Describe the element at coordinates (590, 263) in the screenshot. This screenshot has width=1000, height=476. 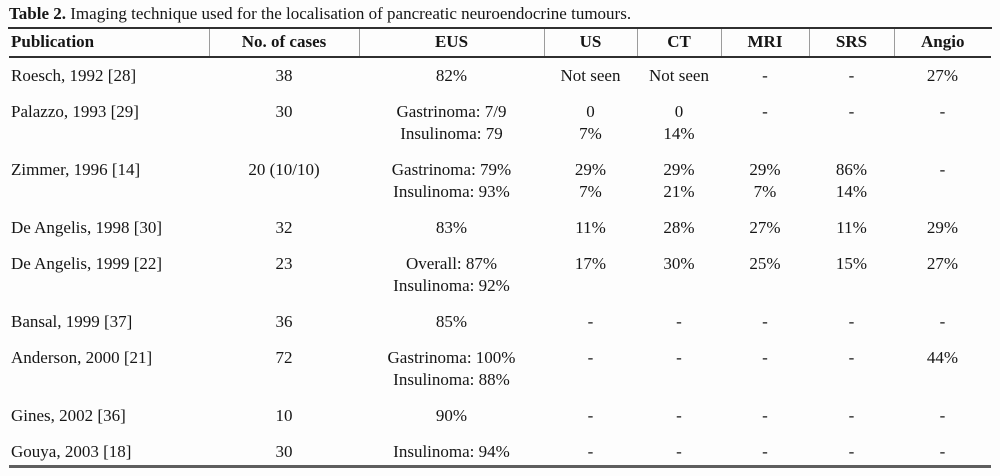
I see `cell-line: 17%` at that location.